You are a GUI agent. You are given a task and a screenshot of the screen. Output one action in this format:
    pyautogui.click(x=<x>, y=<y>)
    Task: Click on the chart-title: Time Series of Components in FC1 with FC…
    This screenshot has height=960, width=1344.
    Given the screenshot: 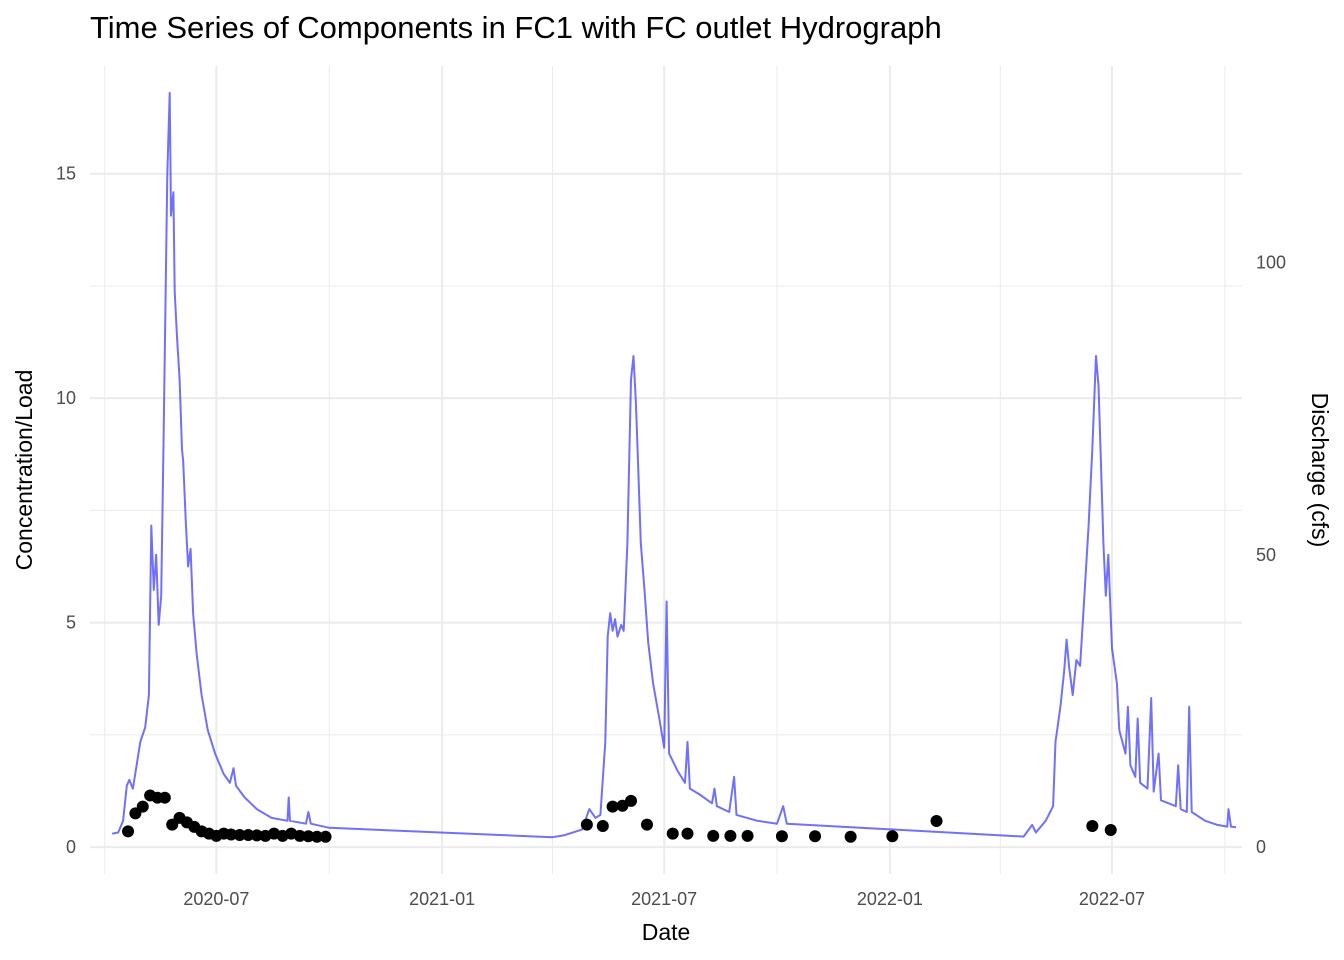 What is the action you would take?
    pyautogui.click(x=516, y=27)
    